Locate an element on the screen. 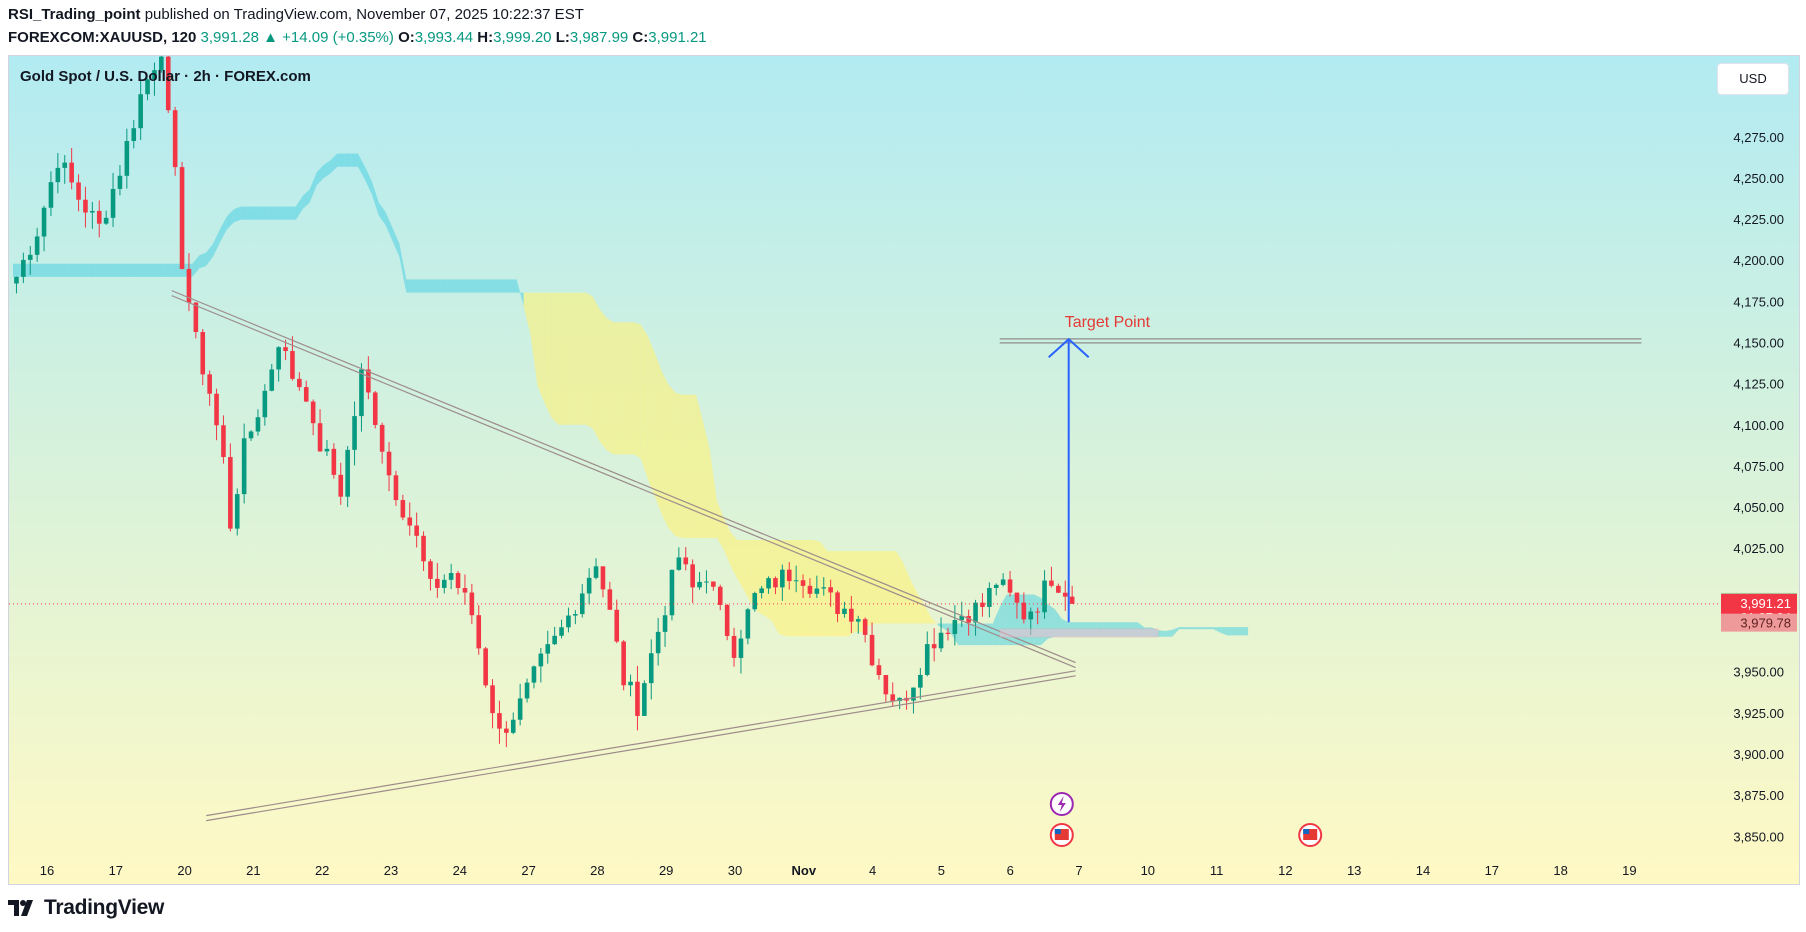 The image size is (1806, 932). footer-brand: TradingView is located at coordinates (86, 908).